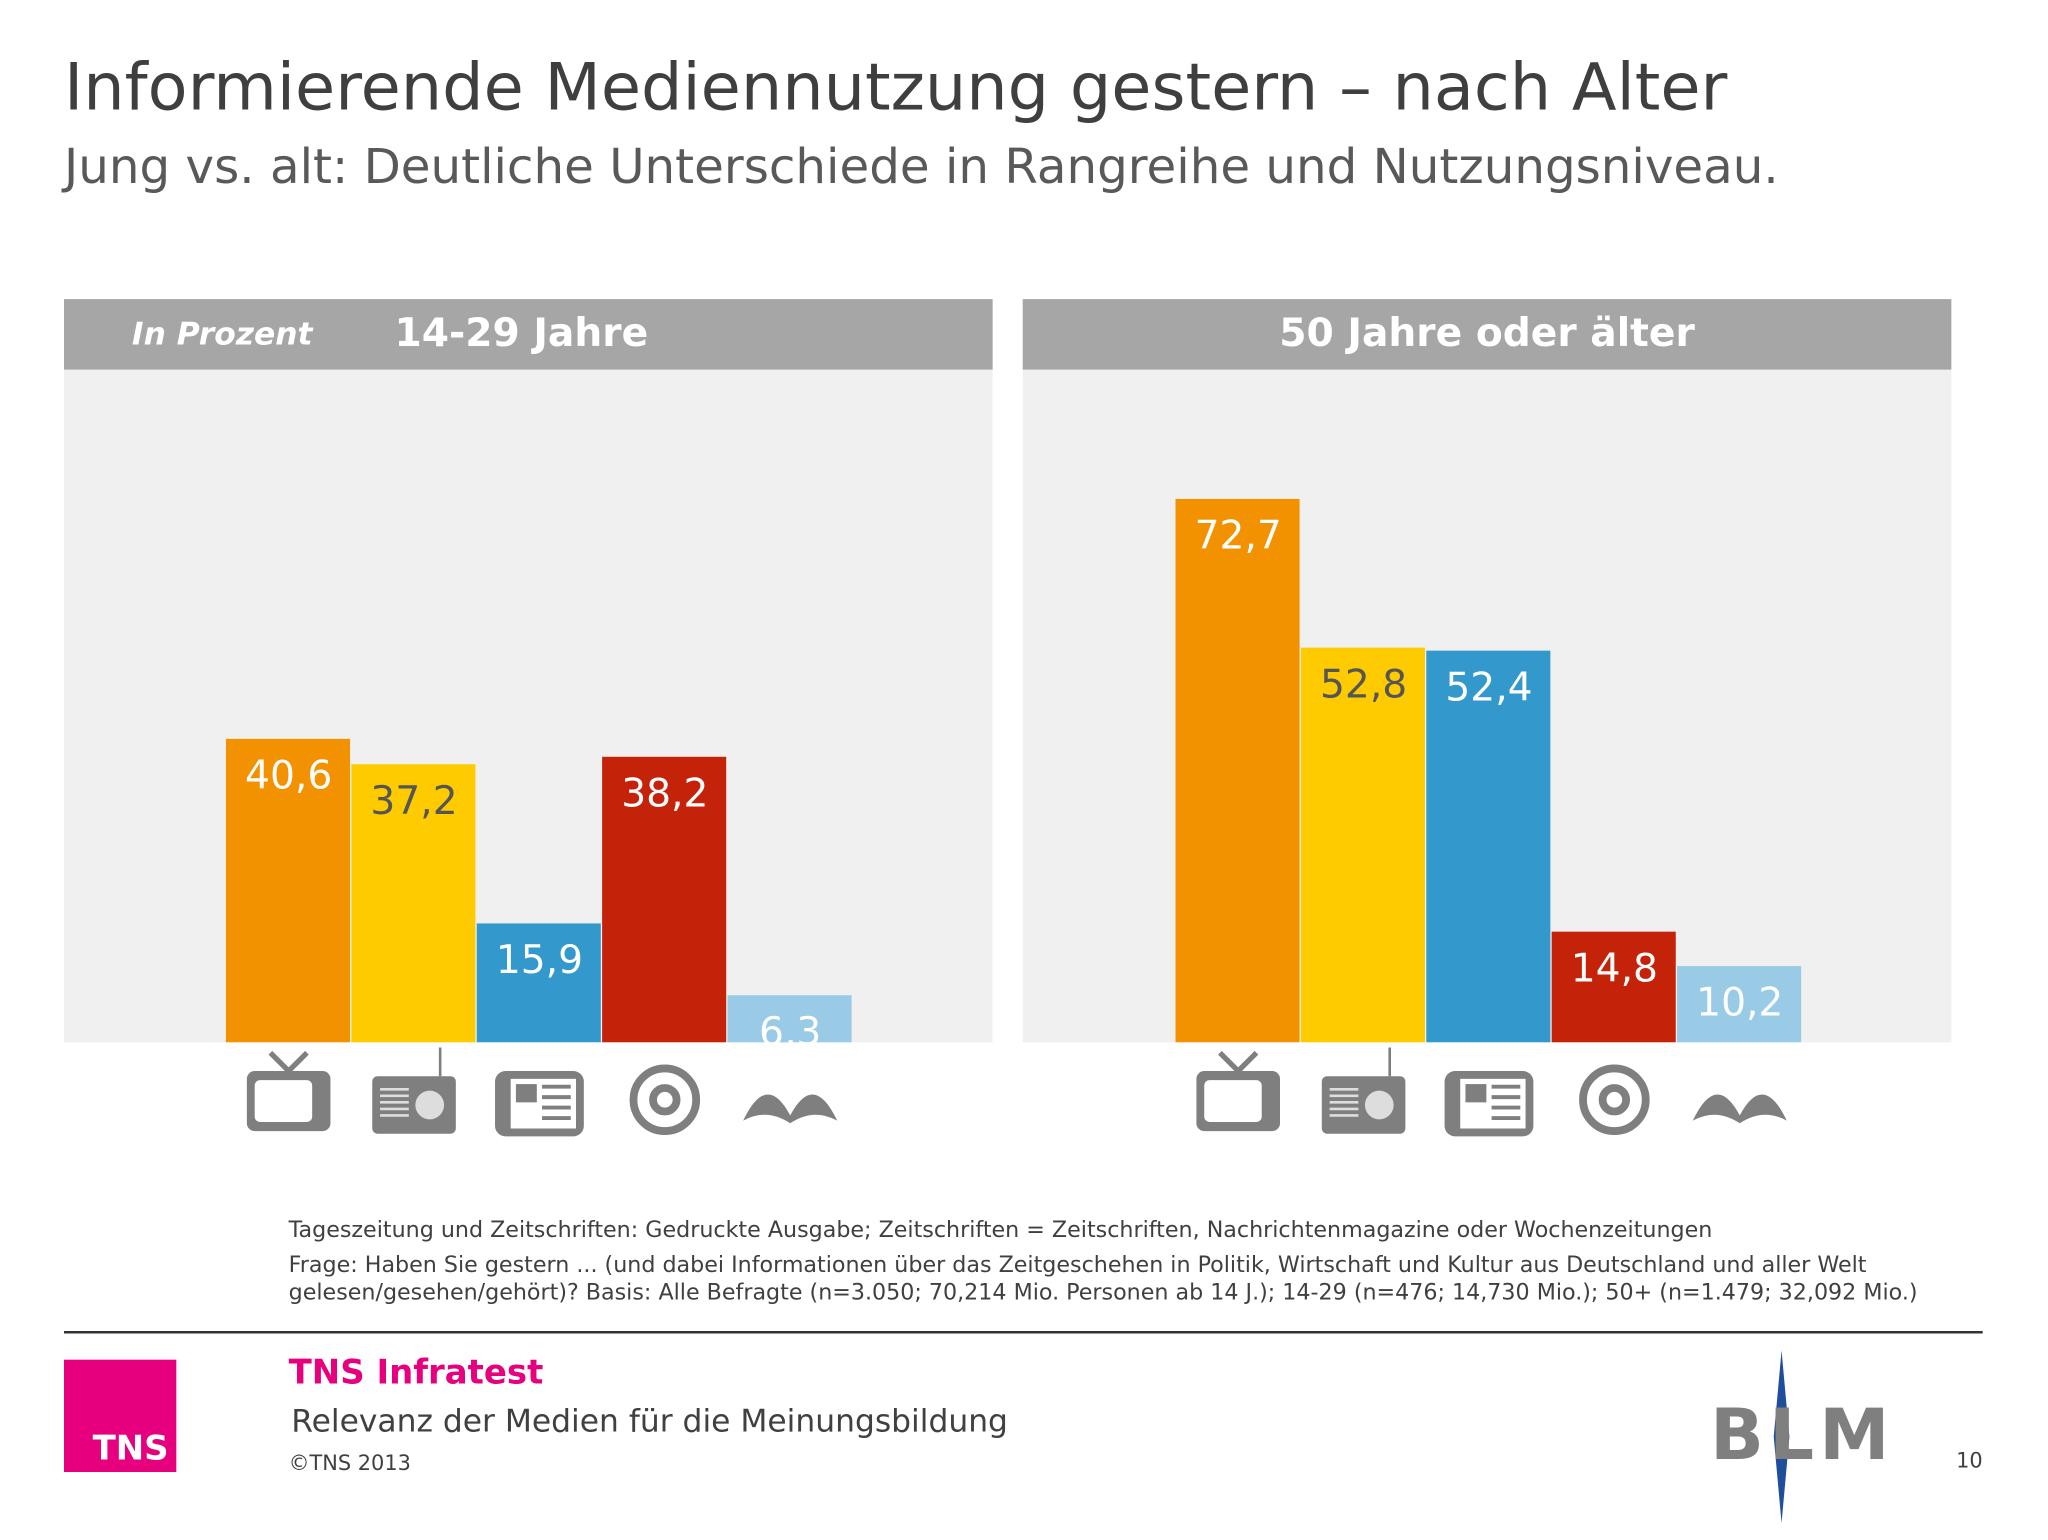 Image resolution: width=2048 pixels, height=1540 pixels. I want to click on tns-logo, so click(120, 1415).